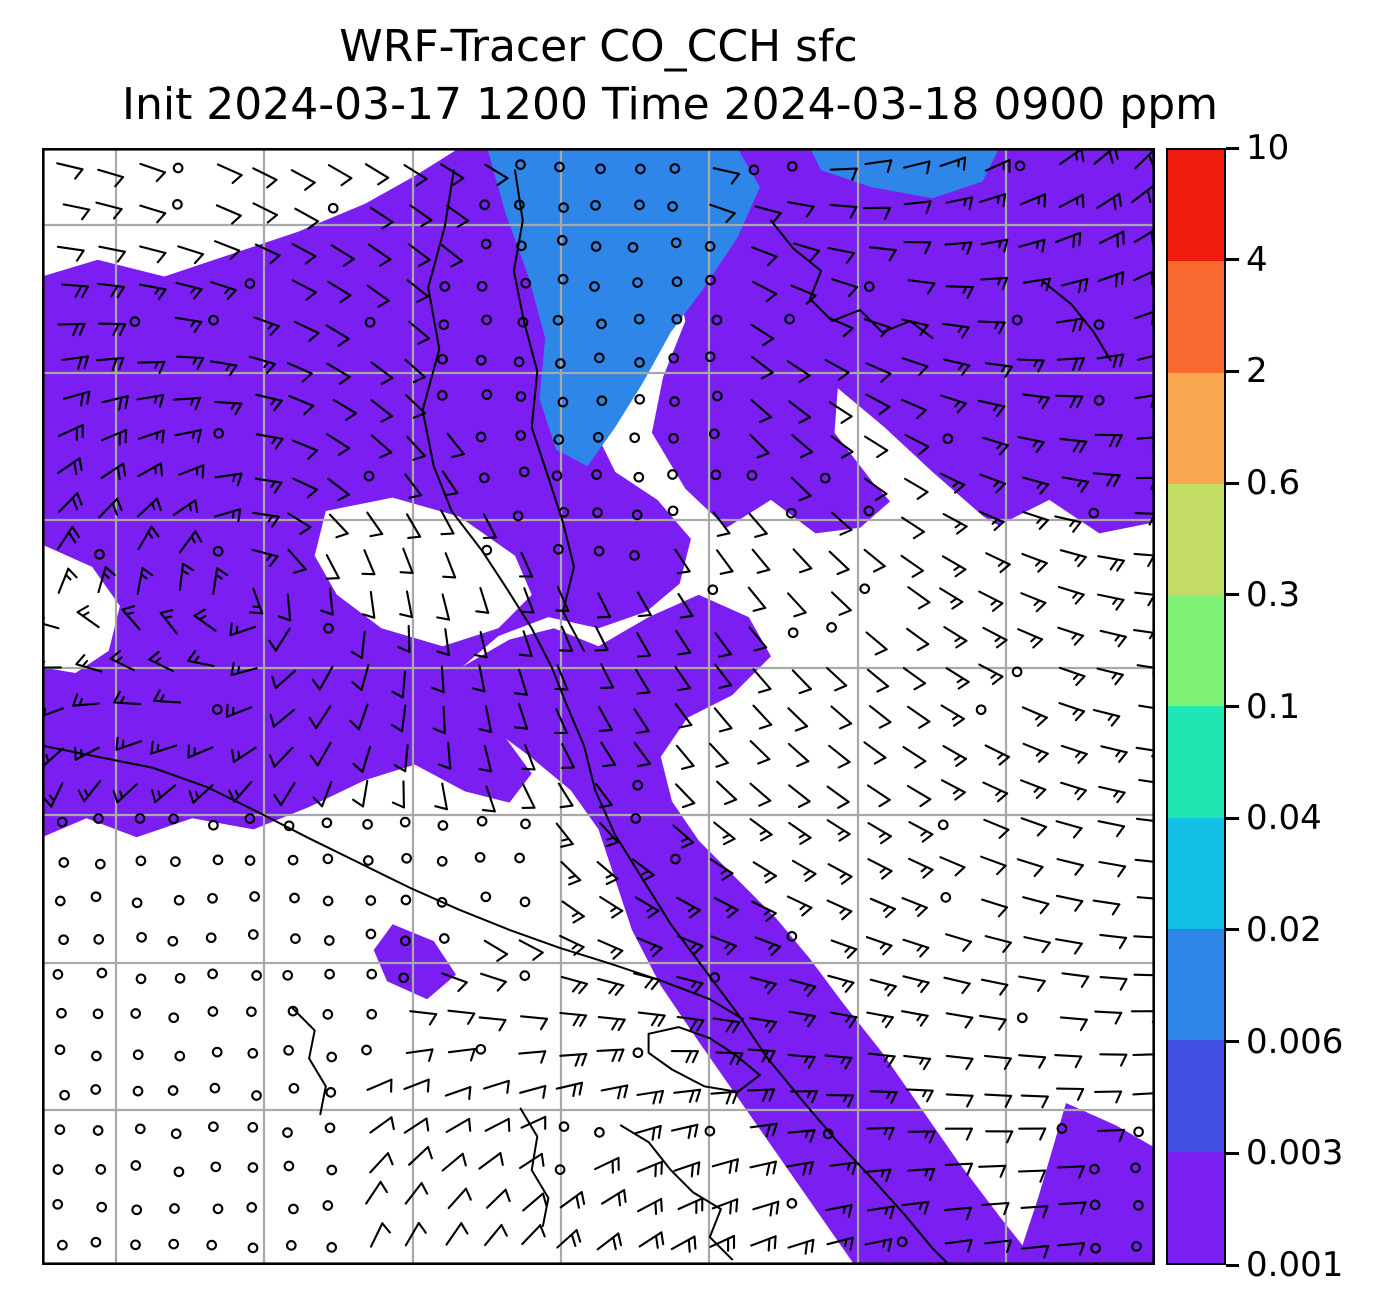  I want to click on co-fill-top-right, so click(876, 341).